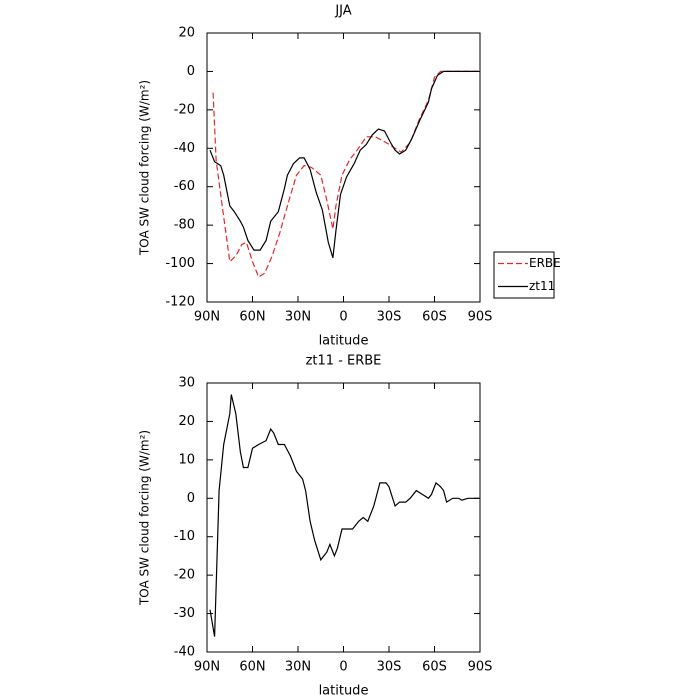 The image size is (700, 700). What do you see at coordinates (184, 186) in the screenshot?
I see `y-tick-label: -60` at bounding box center [184, 186].